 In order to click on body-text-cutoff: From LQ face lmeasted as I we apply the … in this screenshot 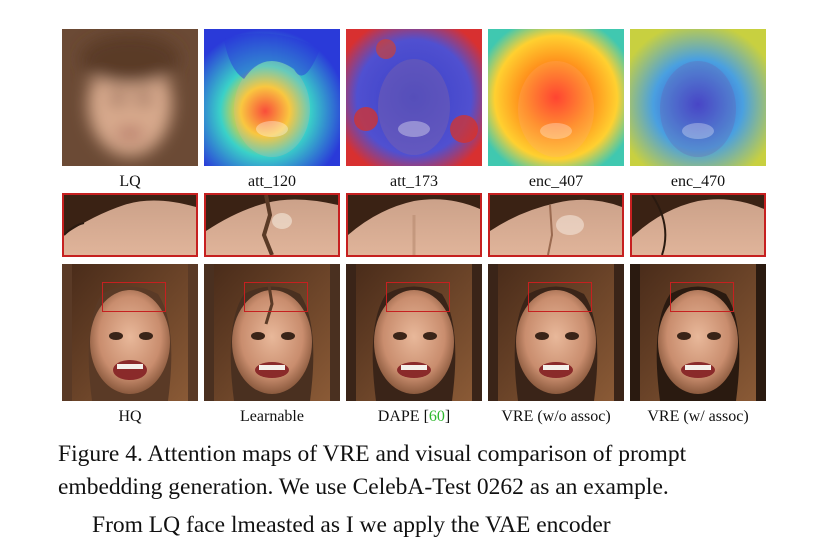, I will do `click(351, 525)`.